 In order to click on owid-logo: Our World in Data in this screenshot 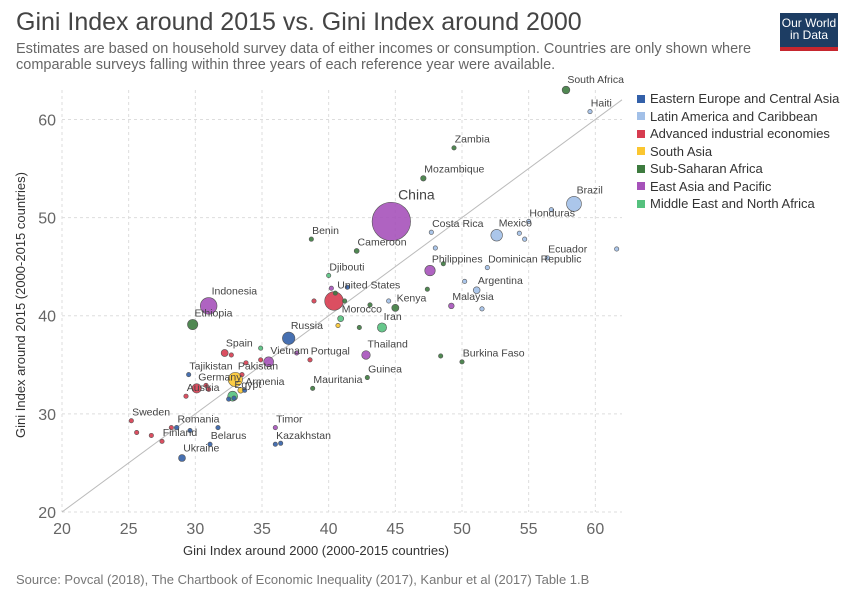, I will do `click(809, 31)`.